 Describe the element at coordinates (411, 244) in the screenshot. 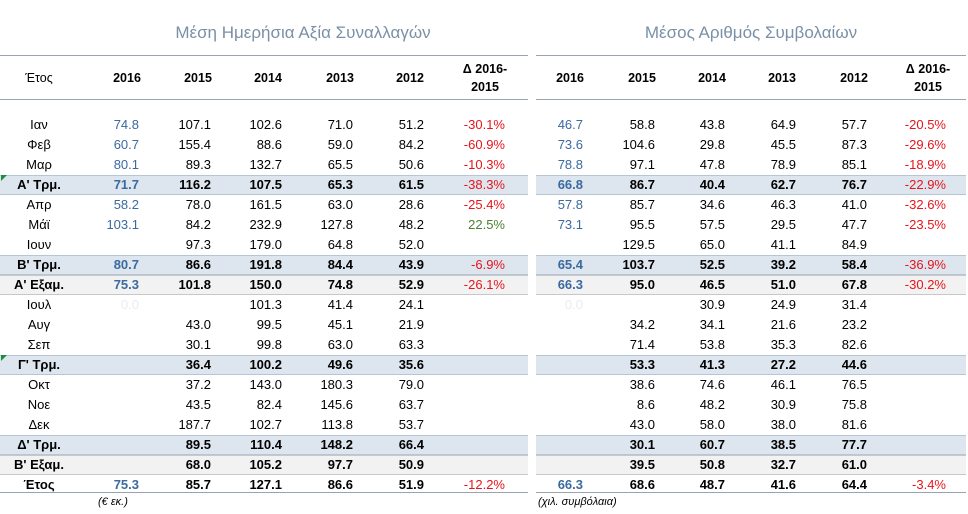

I see `left-cell-2012: 52.0` at that location.